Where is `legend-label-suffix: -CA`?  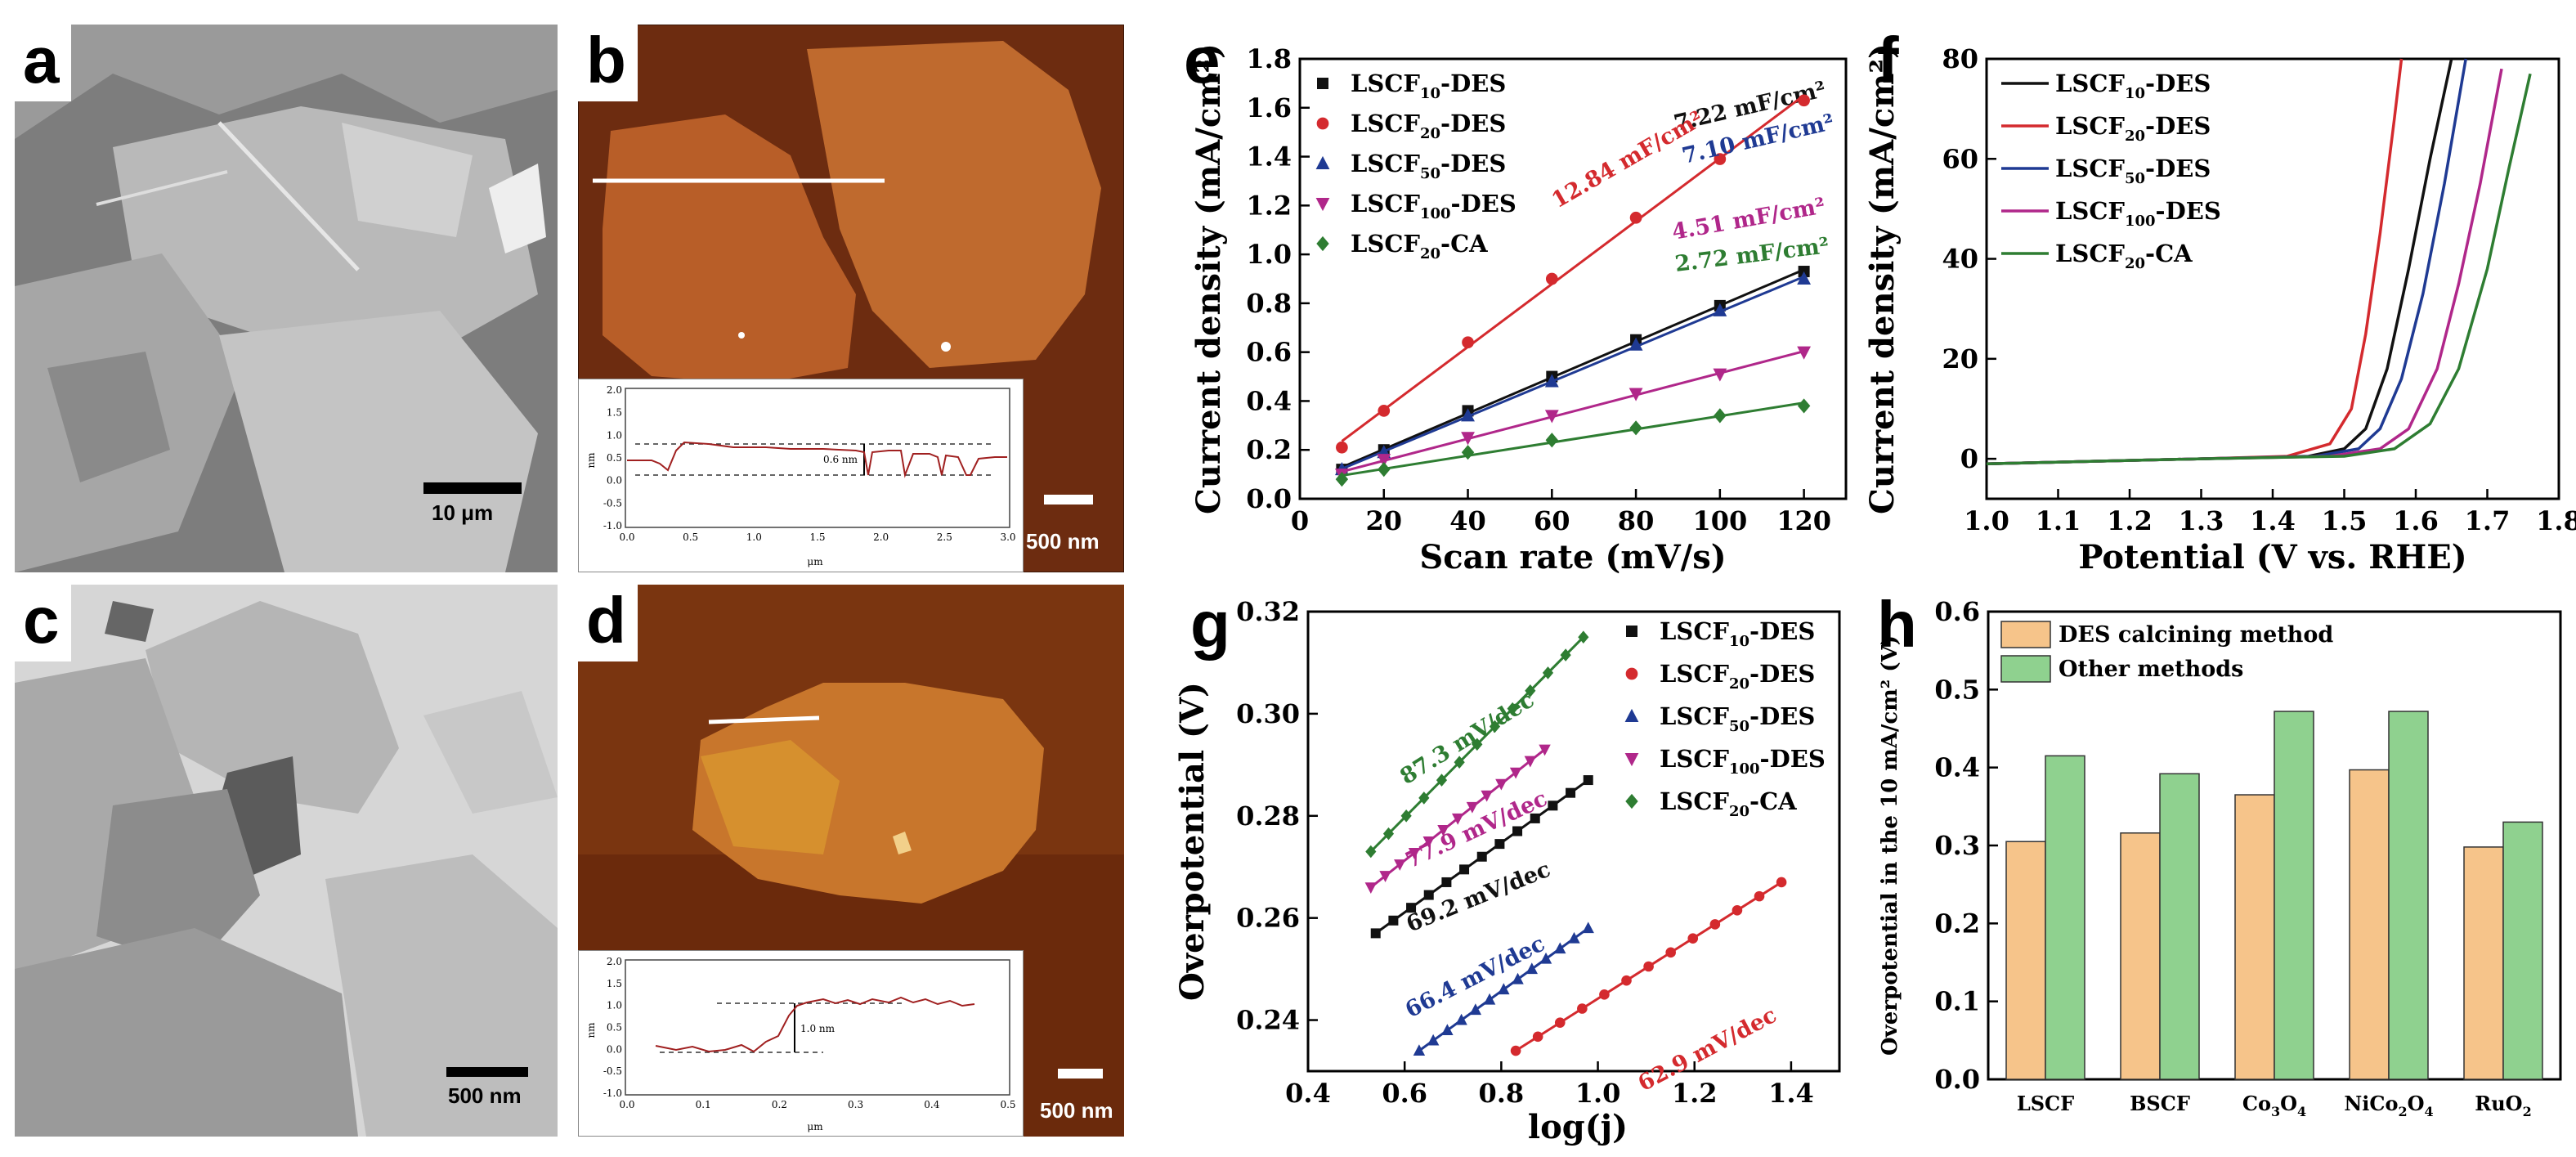
legend-label-suffix: -CA is located at coordinates (1773, 801).